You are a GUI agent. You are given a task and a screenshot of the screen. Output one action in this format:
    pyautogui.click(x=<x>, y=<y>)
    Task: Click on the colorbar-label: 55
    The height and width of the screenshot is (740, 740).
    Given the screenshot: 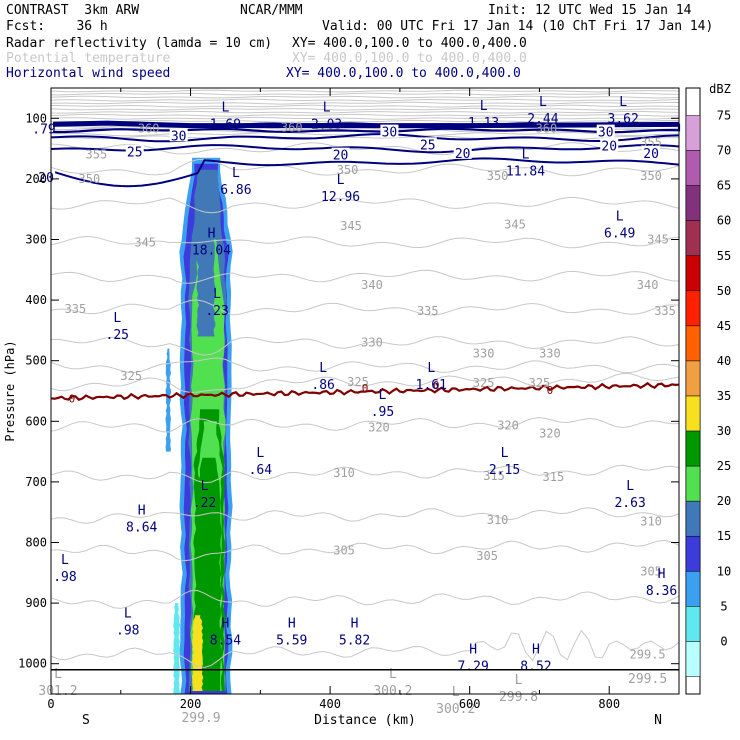 What is the action you would take?
    pyautogui.click(x=724, y=256)
    